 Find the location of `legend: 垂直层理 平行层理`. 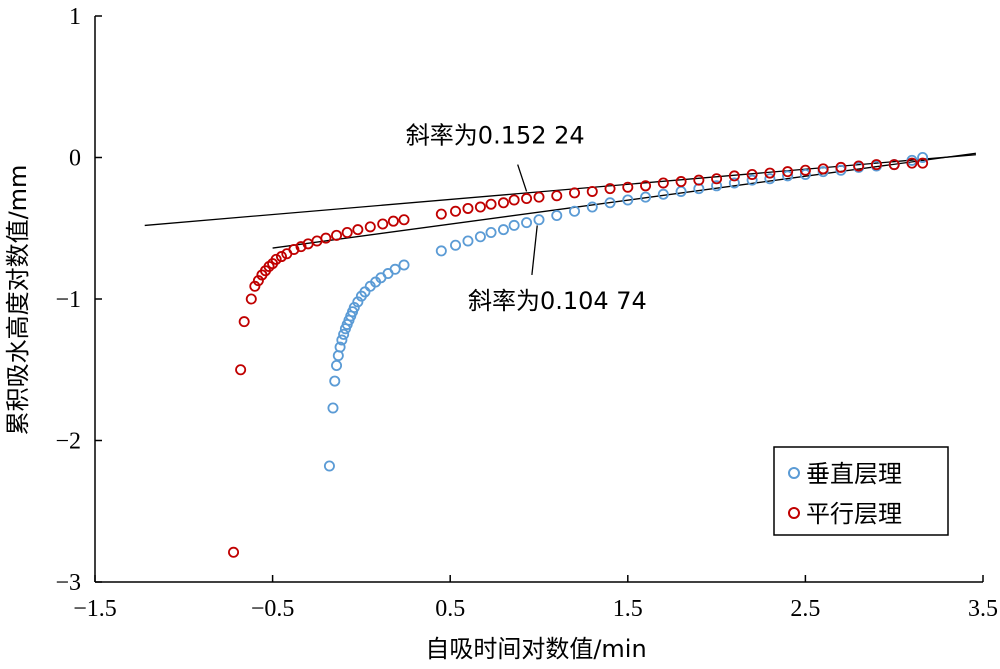

legend: 垂直层理 平行层理 is located at coordinates (861, 491).